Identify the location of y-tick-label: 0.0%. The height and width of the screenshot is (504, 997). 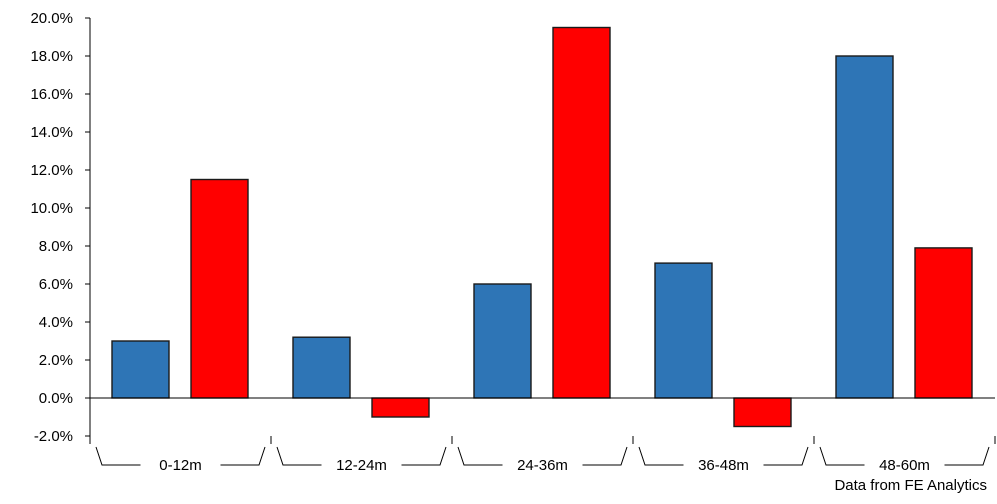
(56, 398).